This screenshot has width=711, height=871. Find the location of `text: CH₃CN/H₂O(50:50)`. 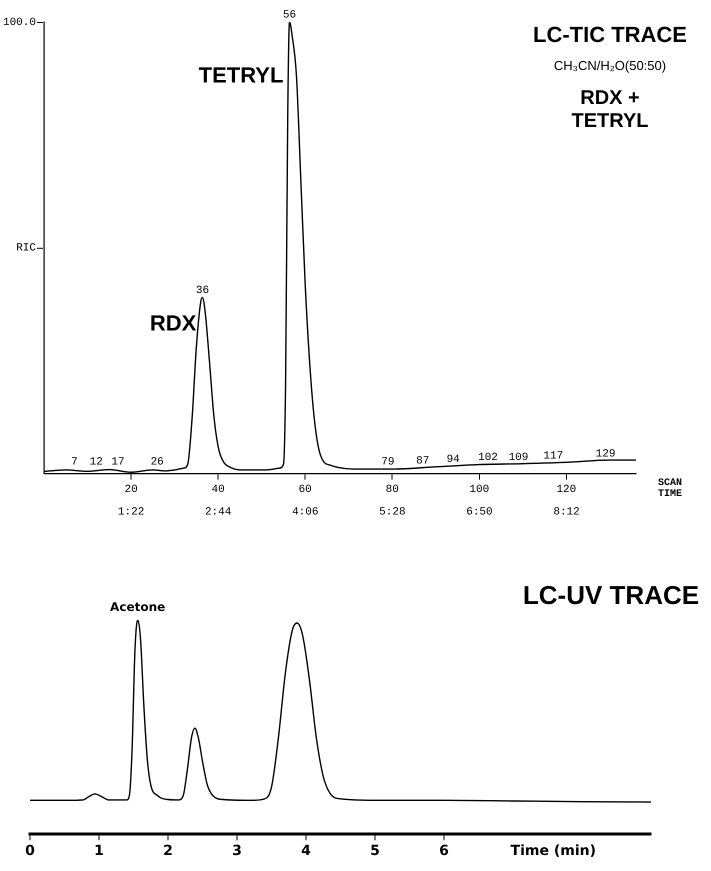

text: CH₃CN/H₂O(50:50) is located at coordinates (610, 65).